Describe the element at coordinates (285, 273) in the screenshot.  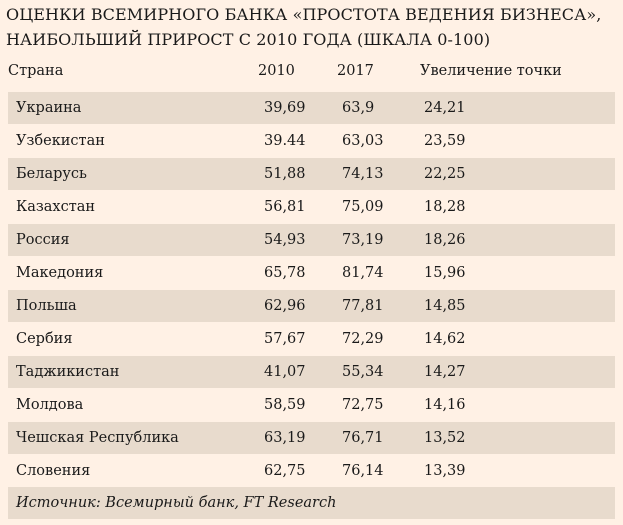
I see `cell-2010: 65,78` at that location.